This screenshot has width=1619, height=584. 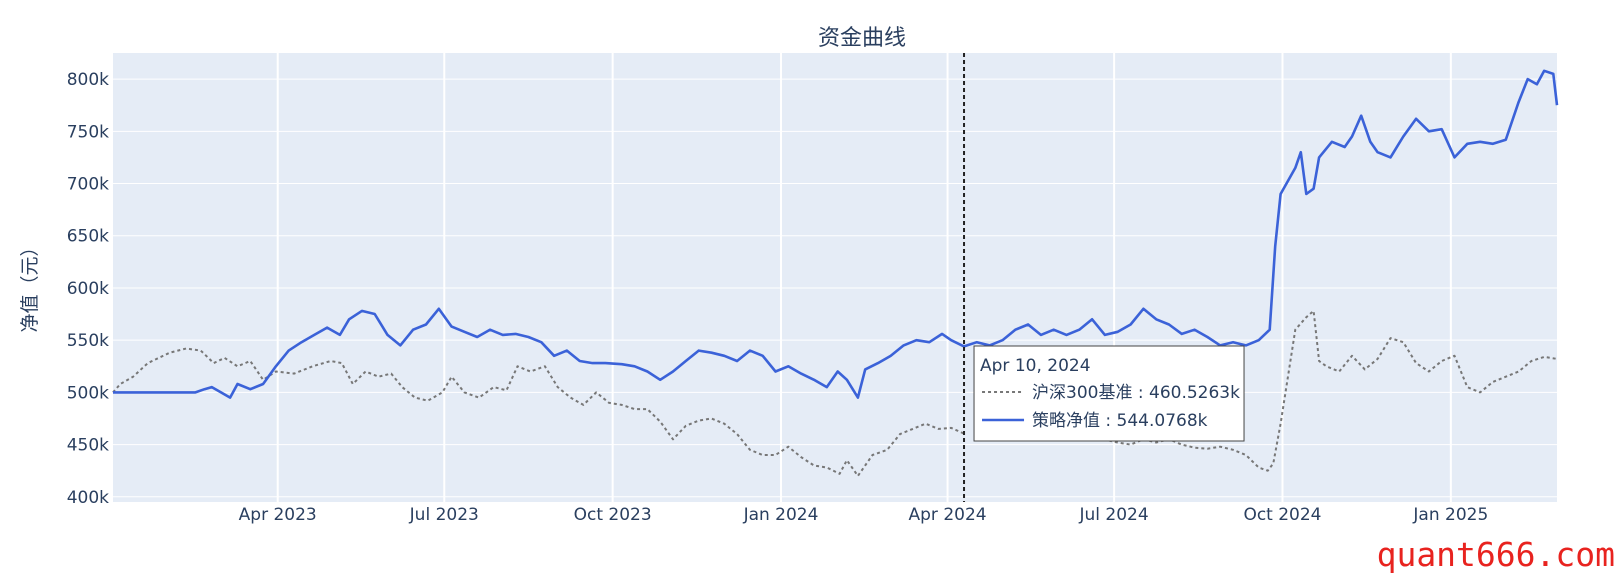 I want to click on y-tick-label: 500k, so click(x=88, y=393).